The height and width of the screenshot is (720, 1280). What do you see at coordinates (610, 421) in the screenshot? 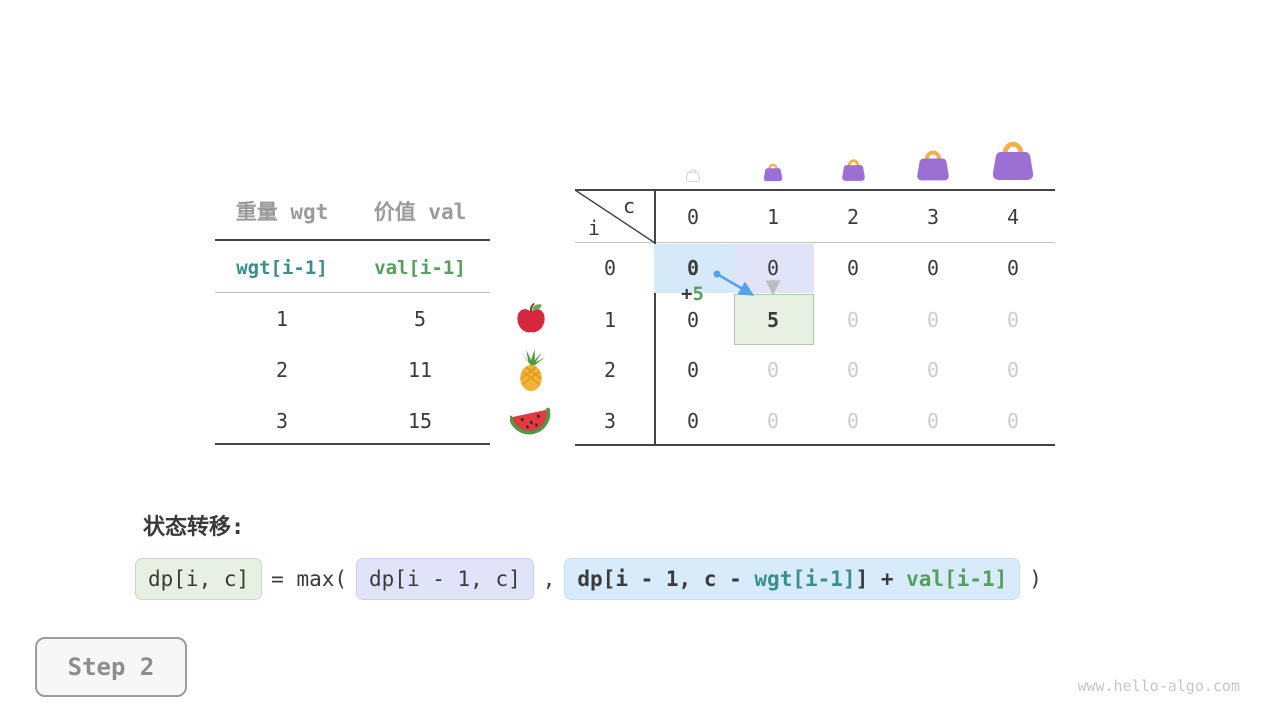
I see `dp-row-header: 3` at bounding box center [610, 421].